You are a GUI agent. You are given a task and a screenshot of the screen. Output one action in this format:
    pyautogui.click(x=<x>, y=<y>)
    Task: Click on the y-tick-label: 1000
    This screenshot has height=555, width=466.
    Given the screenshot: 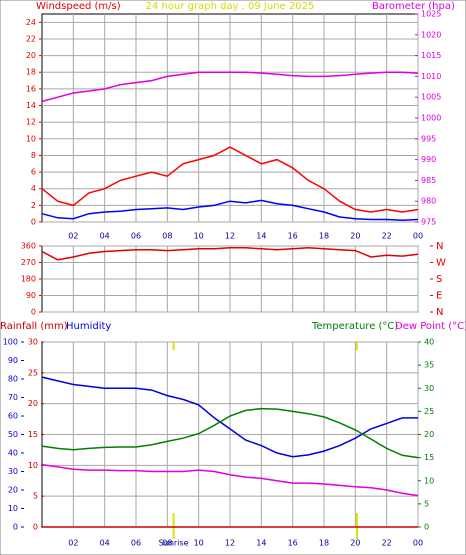 What is the action you would take?
    pyautogui.click(x=431, y=118)
    